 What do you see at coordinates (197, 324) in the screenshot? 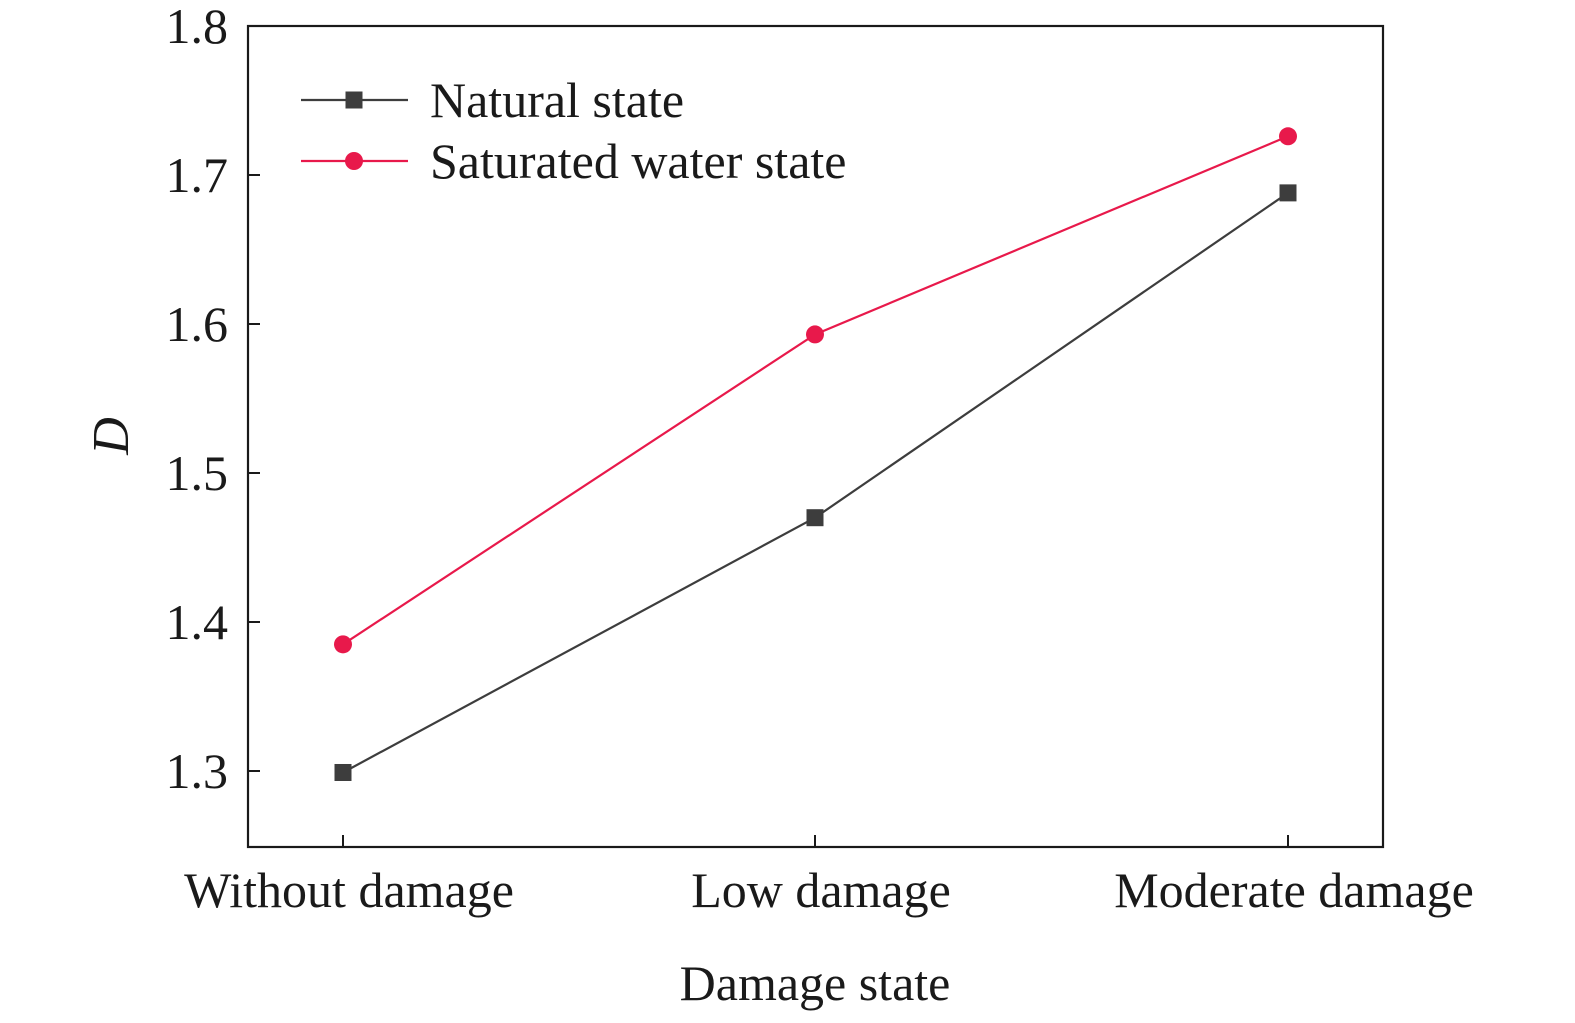
I see `y-tick-label: 1.6` at bounding box center [197, 324].